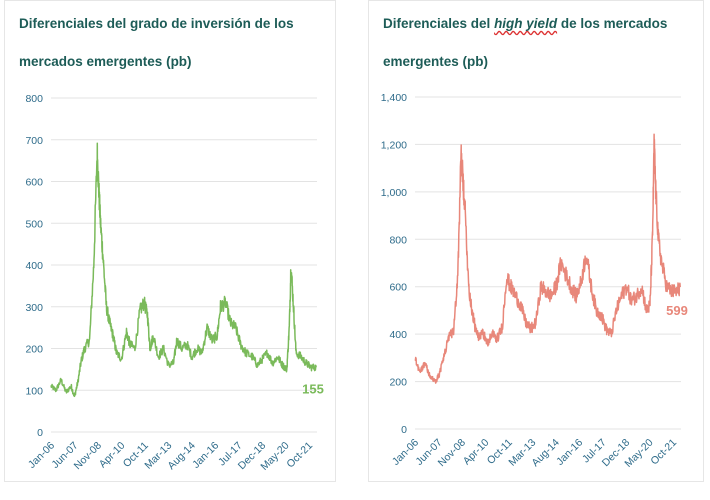 This screenshot has height=500, width=710. What do you see at coordinates (313, 388) in the screenshot?
I see `end-value-label: 155` at bounding box center [313, 388].